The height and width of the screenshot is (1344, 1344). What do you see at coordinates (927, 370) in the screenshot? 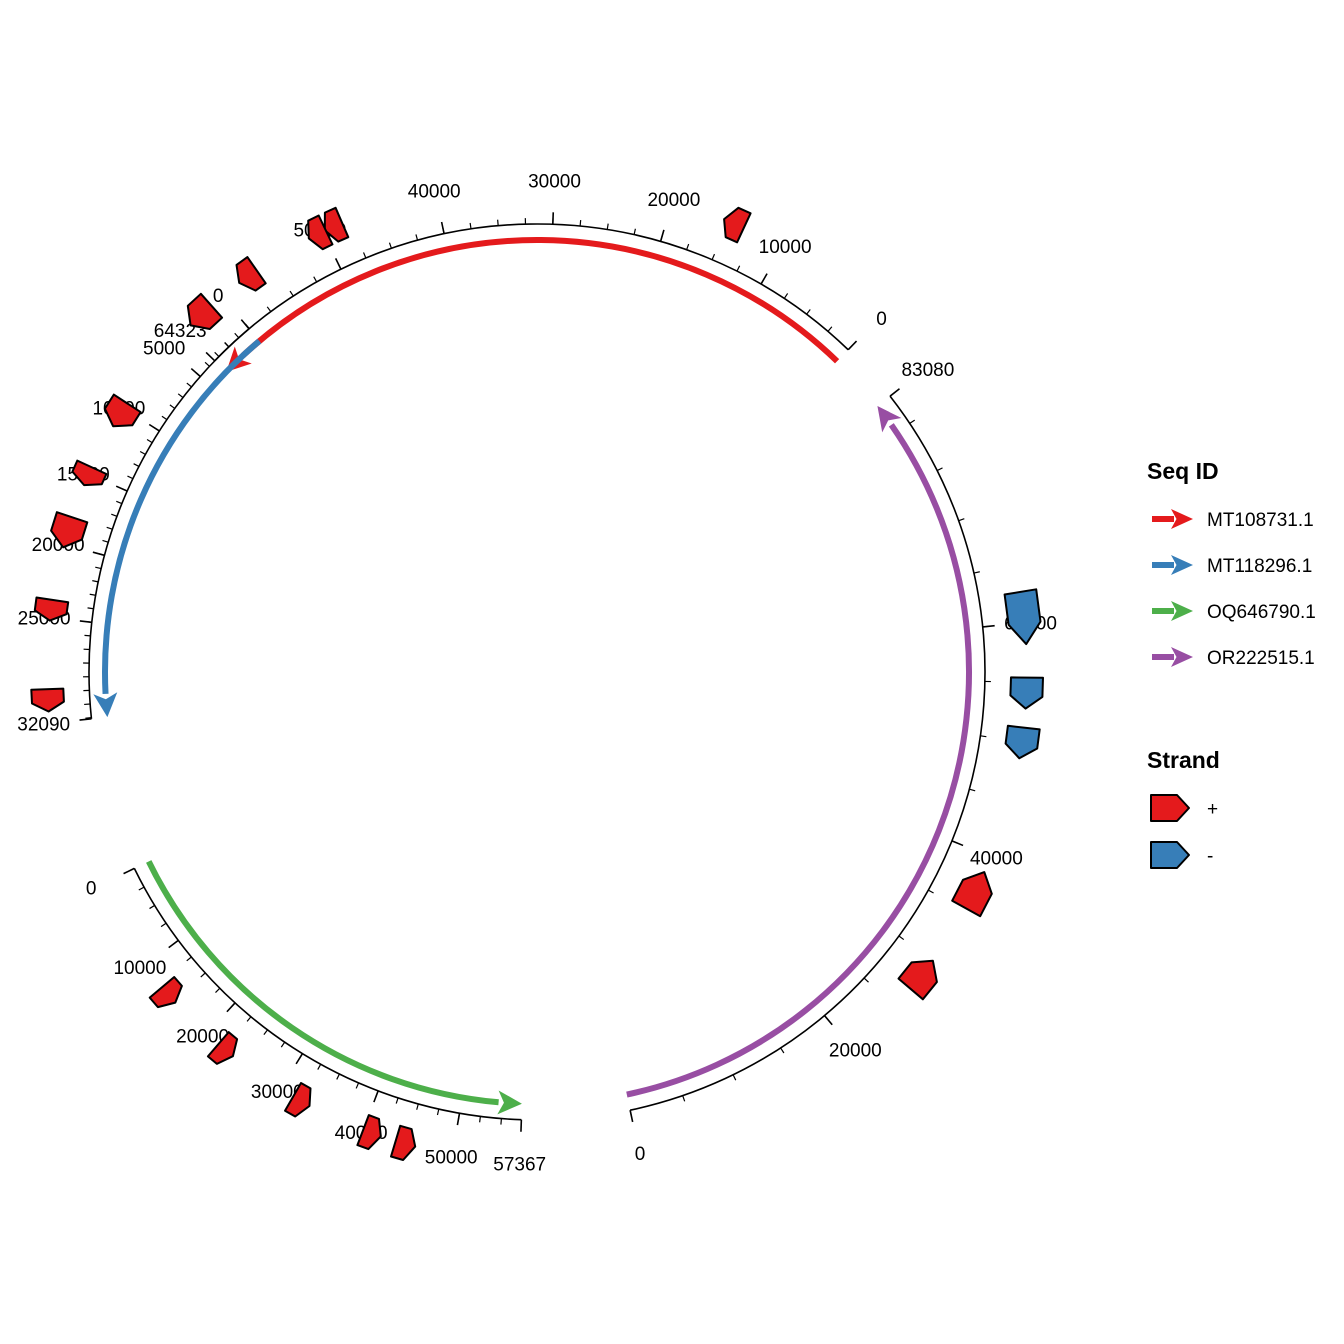
I see `axis-tick-label: 83080` at bounding box center [927, 370].